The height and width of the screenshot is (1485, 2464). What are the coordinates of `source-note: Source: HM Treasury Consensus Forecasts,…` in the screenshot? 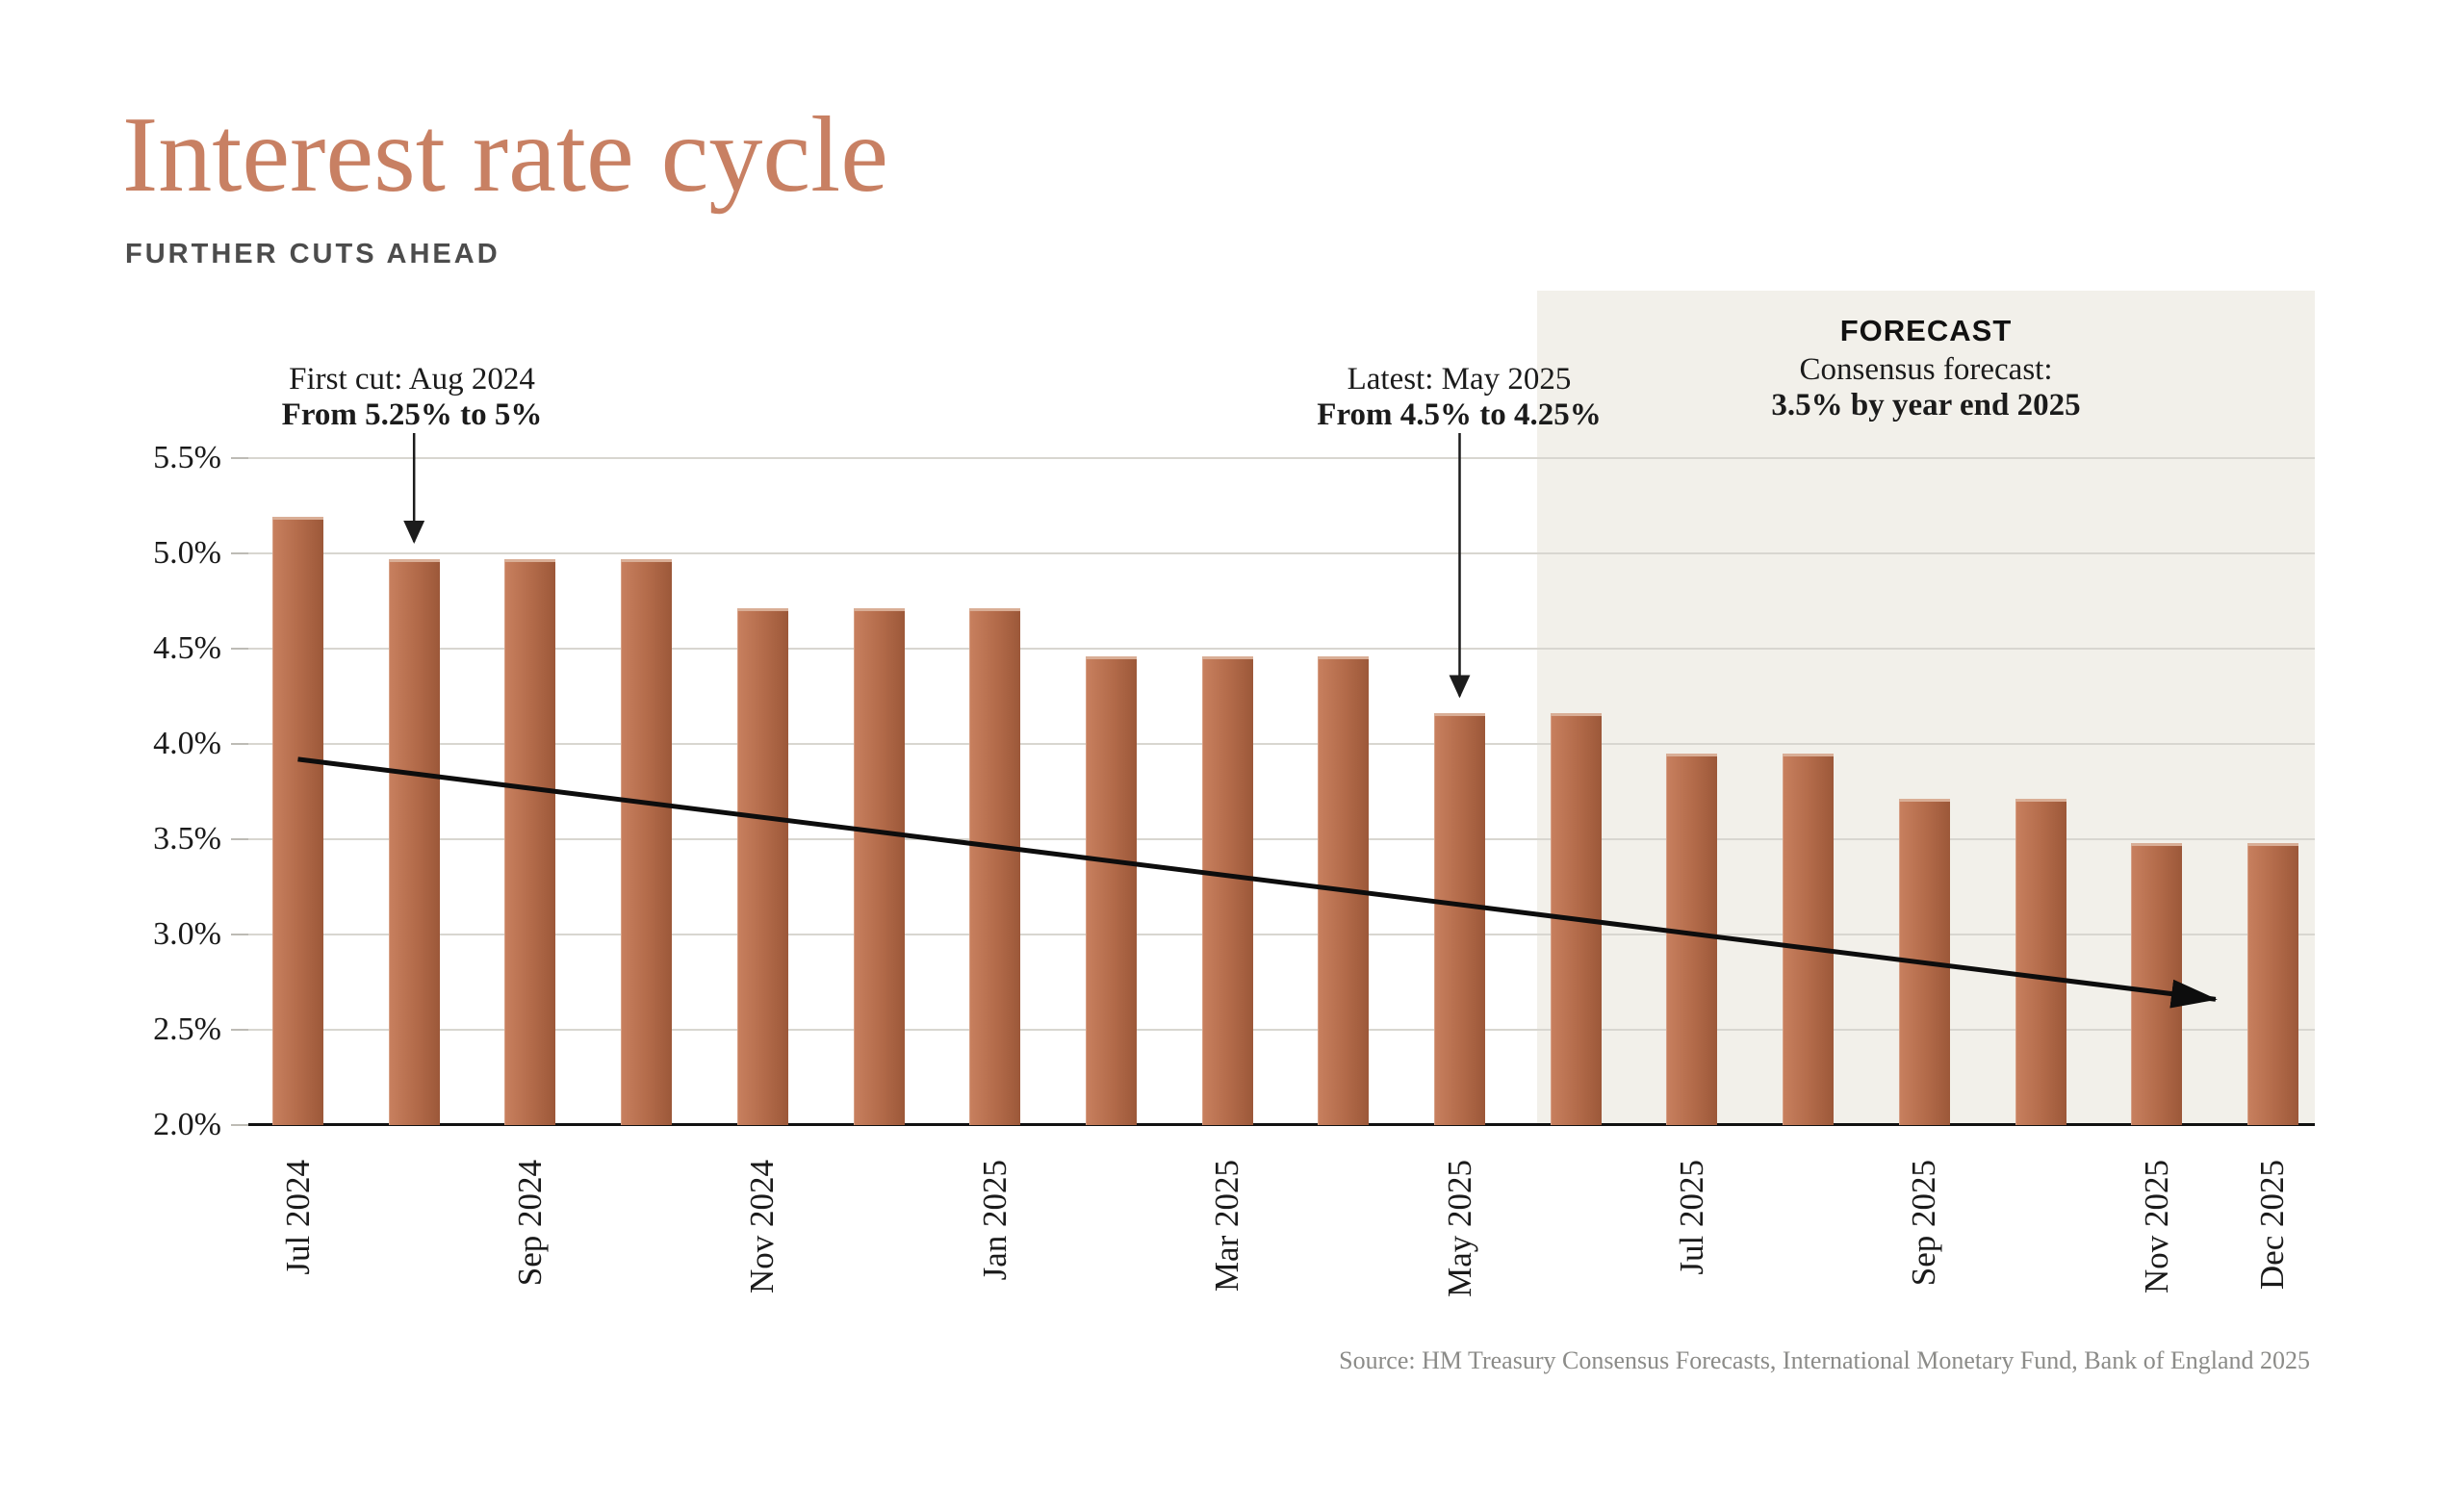 It's located at (1824, 1360).